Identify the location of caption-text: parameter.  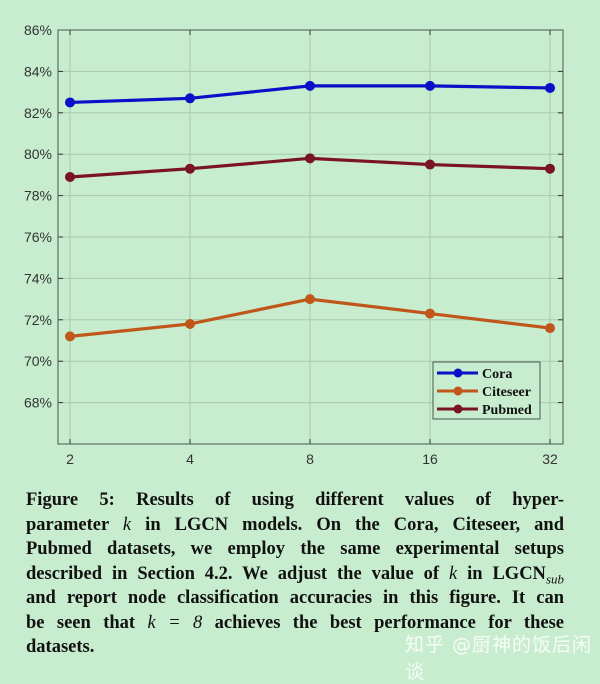
(74, 524).